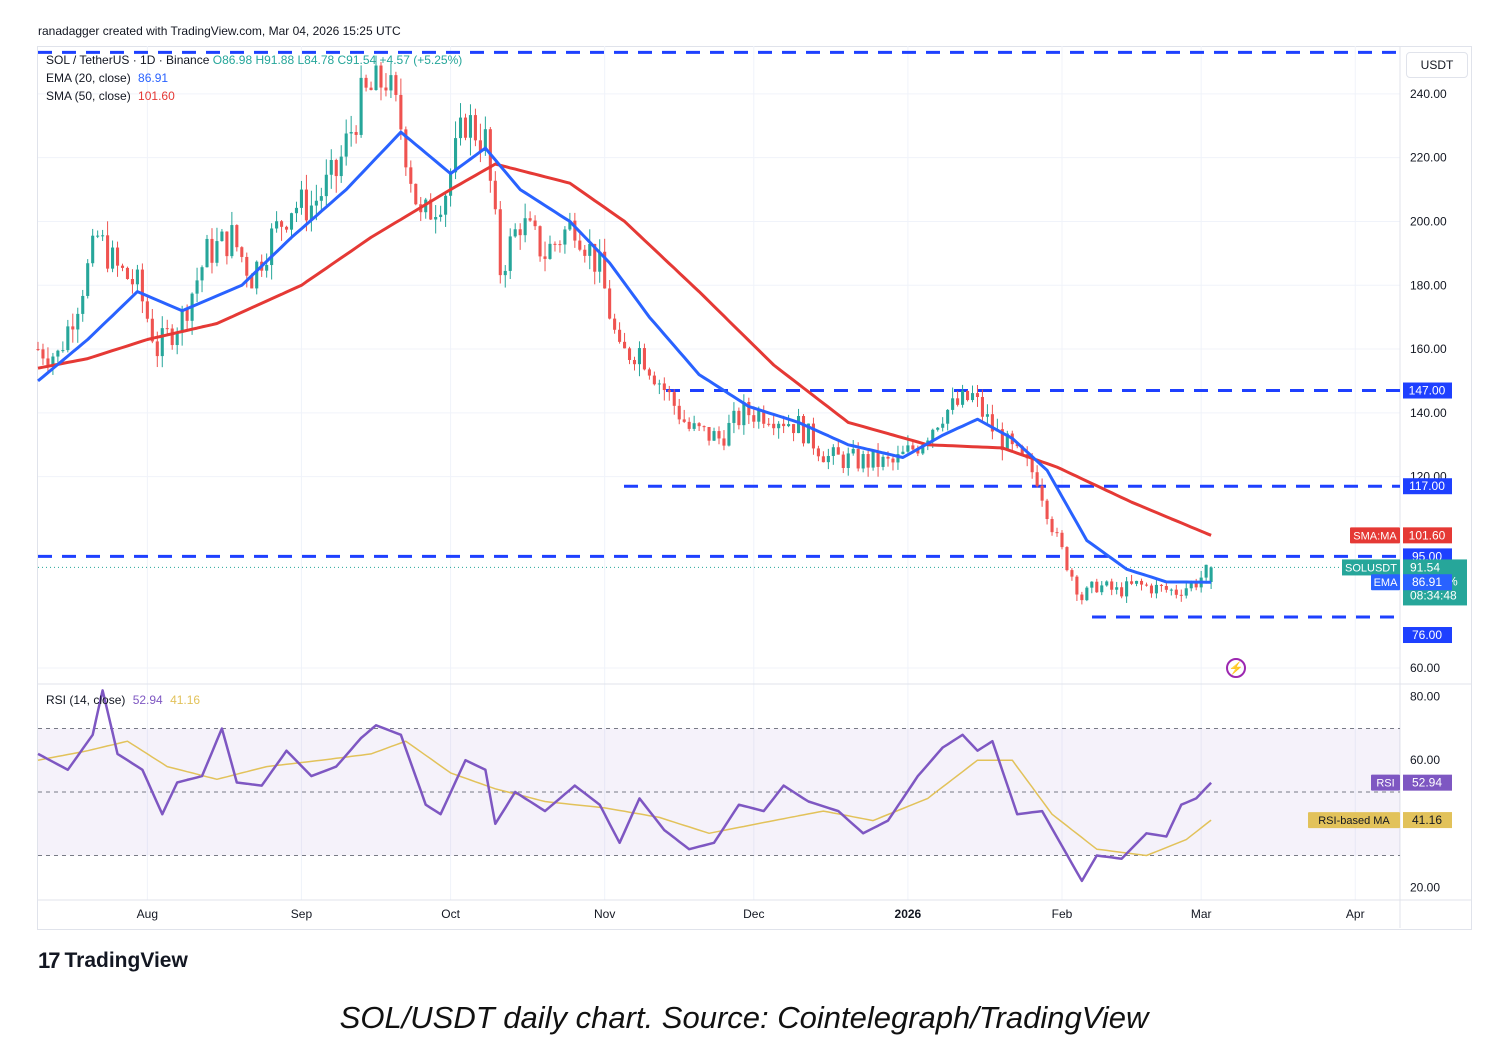 Image resolution: width=1488 pixels, height=1060 pixels. I want to click on level-147-tag-value: 147.00, so click(1427, 391).